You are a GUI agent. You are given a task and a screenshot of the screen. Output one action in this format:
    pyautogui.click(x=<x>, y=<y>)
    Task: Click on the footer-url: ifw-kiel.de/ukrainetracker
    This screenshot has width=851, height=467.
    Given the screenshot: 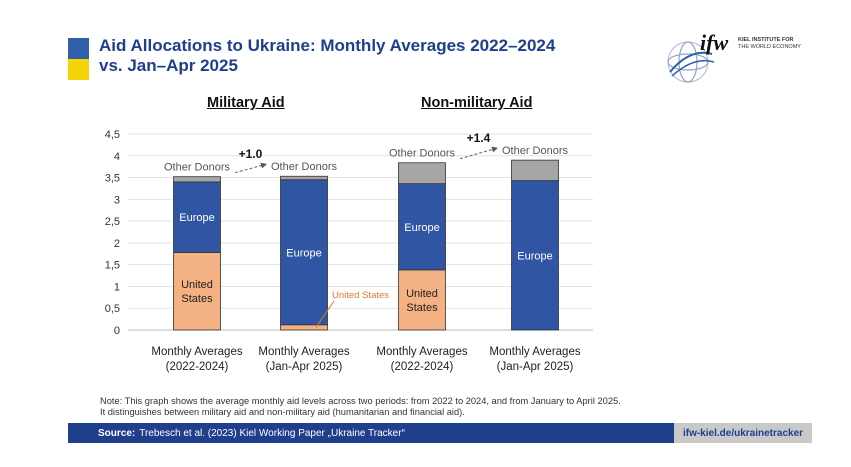 What is the action you would take?
    pyautogui.click(x=743, y=433)
    